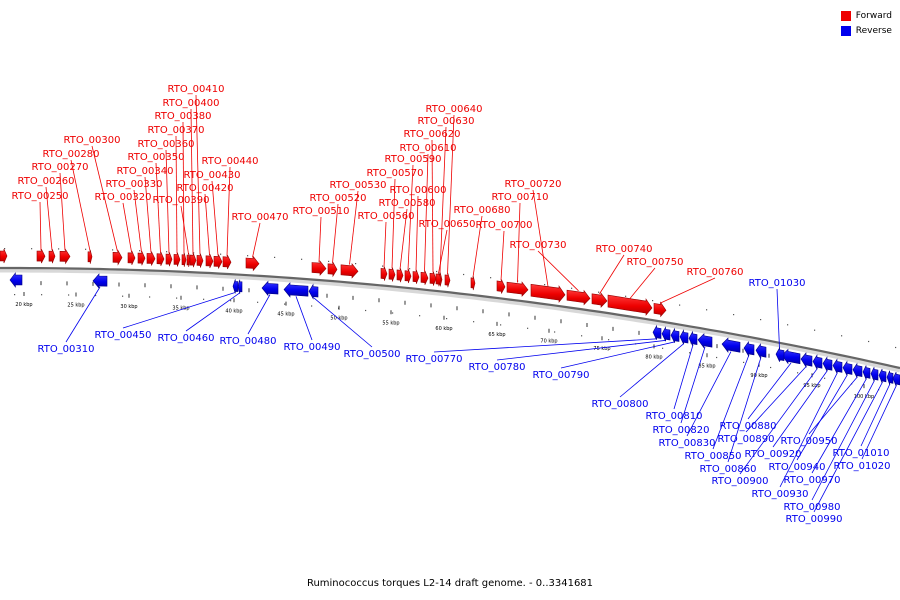 Image resolution: width=900 pixels, height=600 pixels. Describe the element at coordinates (204, 188) in the screenshot. I see `gene-label: RTO_00420` at that location.